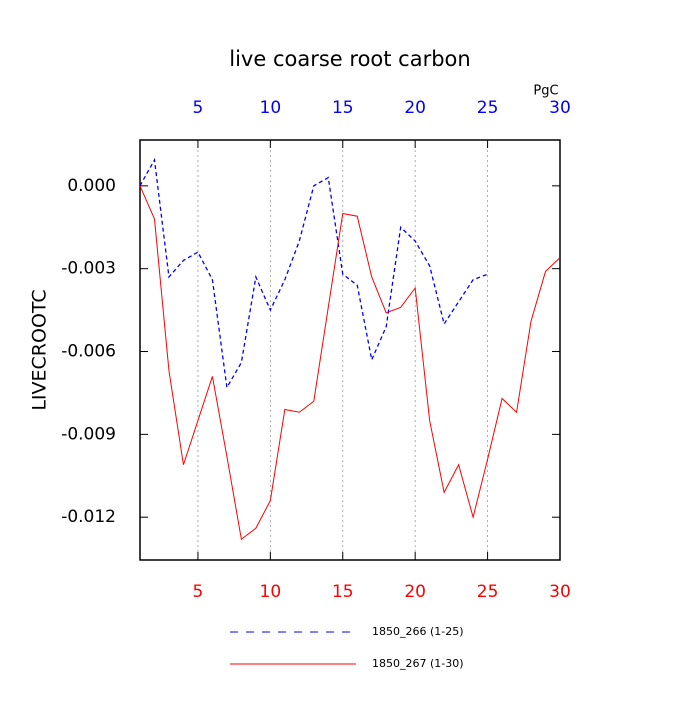  Describe the element at coordinates (418, 631) in the screenshot. I see `legend-label: 1850_266 (1-25)` at that location.